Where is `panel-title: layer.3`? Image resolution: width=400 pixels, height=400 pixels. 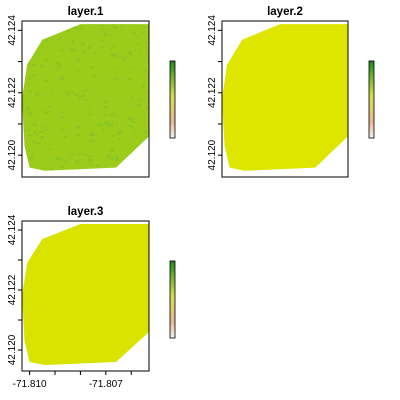 panel-title: layer.3 is located at coordinates (86, 212).